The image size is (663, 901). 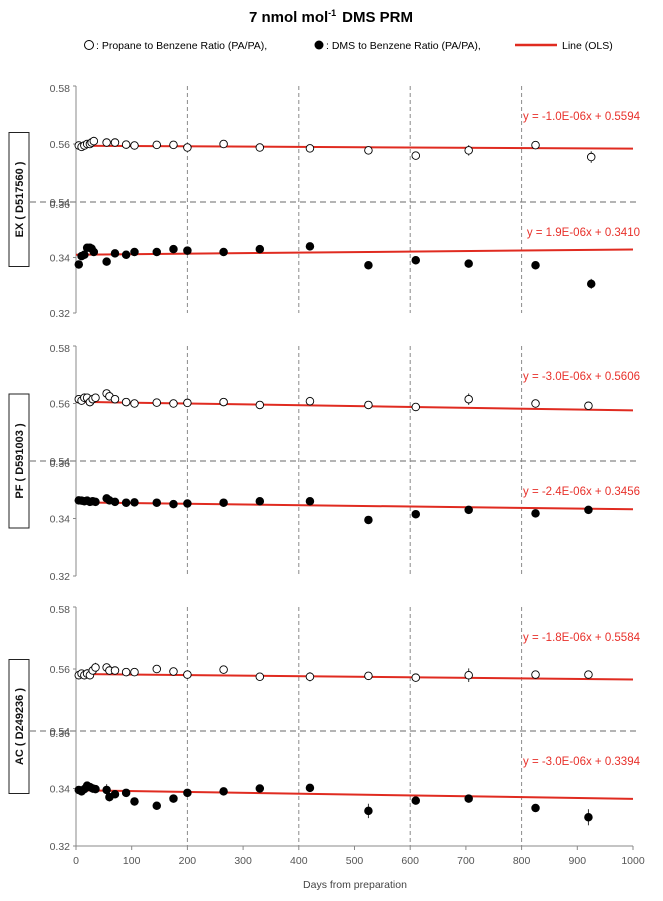 I want to click on legend-filled-label: : DMS to Benzene Ratio (PA/PA),, so click(x=403, y=46).